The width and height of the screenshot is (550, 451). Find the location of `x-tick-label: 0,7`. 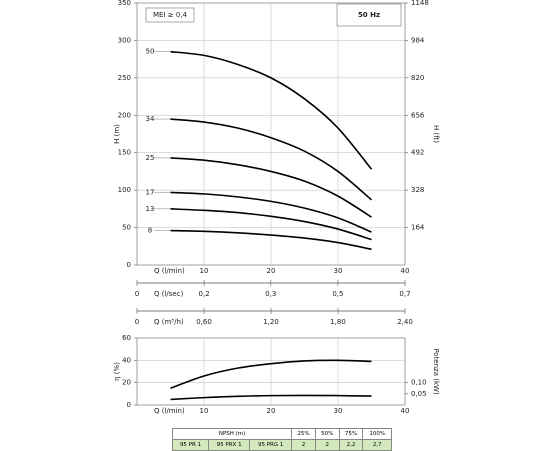

x-tick-label: 0,7 is located at coordinates (404, 294).